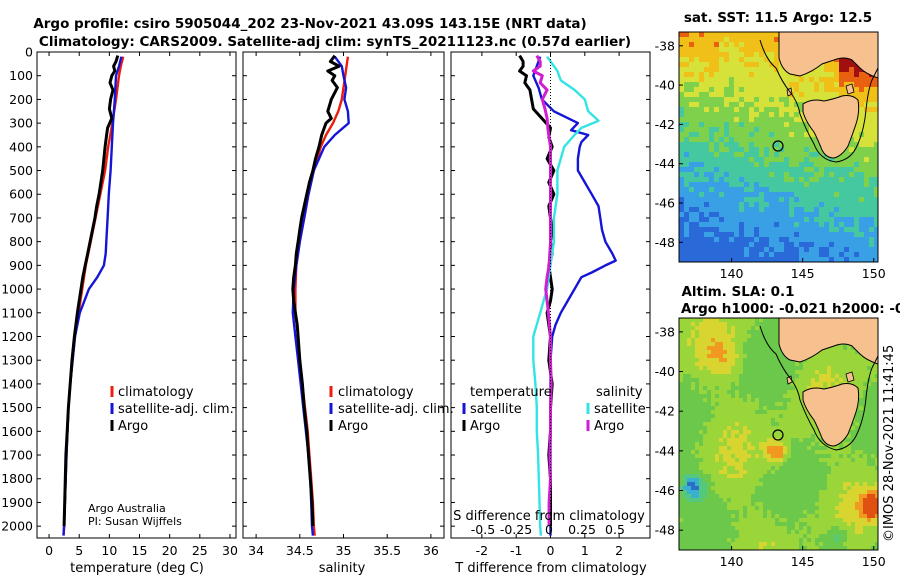  I want to click on legend-label-s-argo: Argo, so click(609, 426).